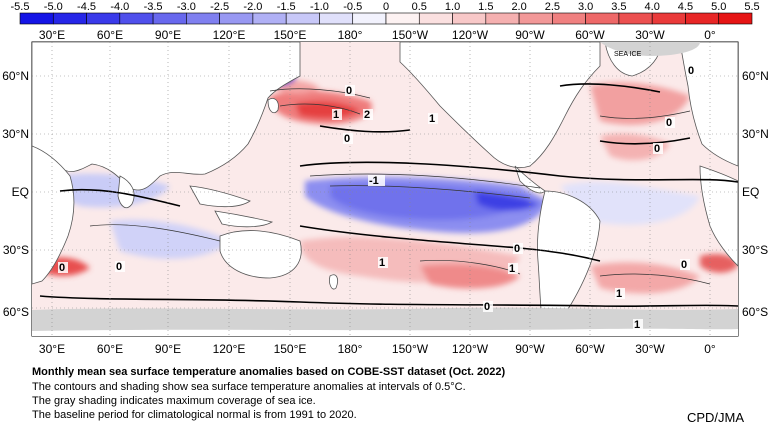  I want to click on sea-ice-label: SEA ICE, so click(628, 54).